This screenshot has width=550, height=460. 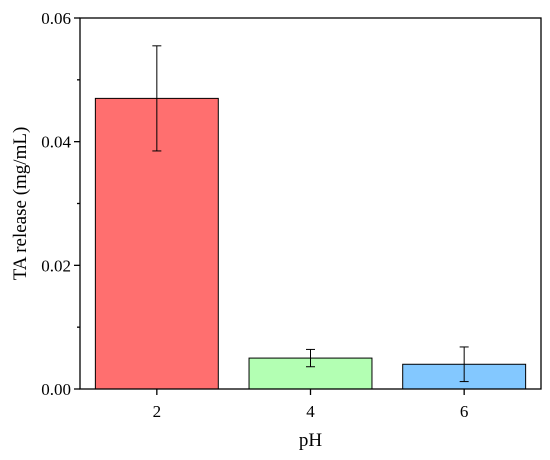 I want to click on x-tick-label-6: 6, so click(x=464, y=411).